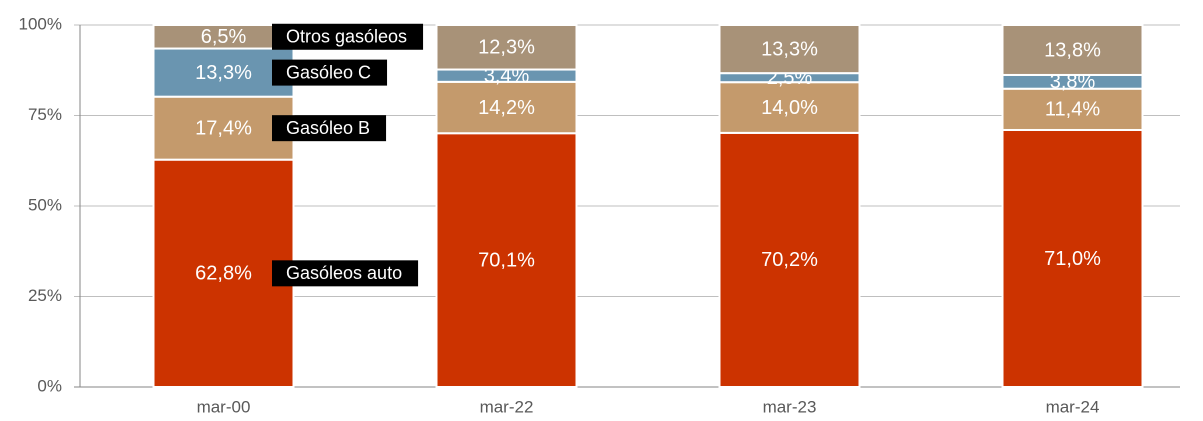  I want to click on legend-label: Otros gasóleos, so click(346, 37).